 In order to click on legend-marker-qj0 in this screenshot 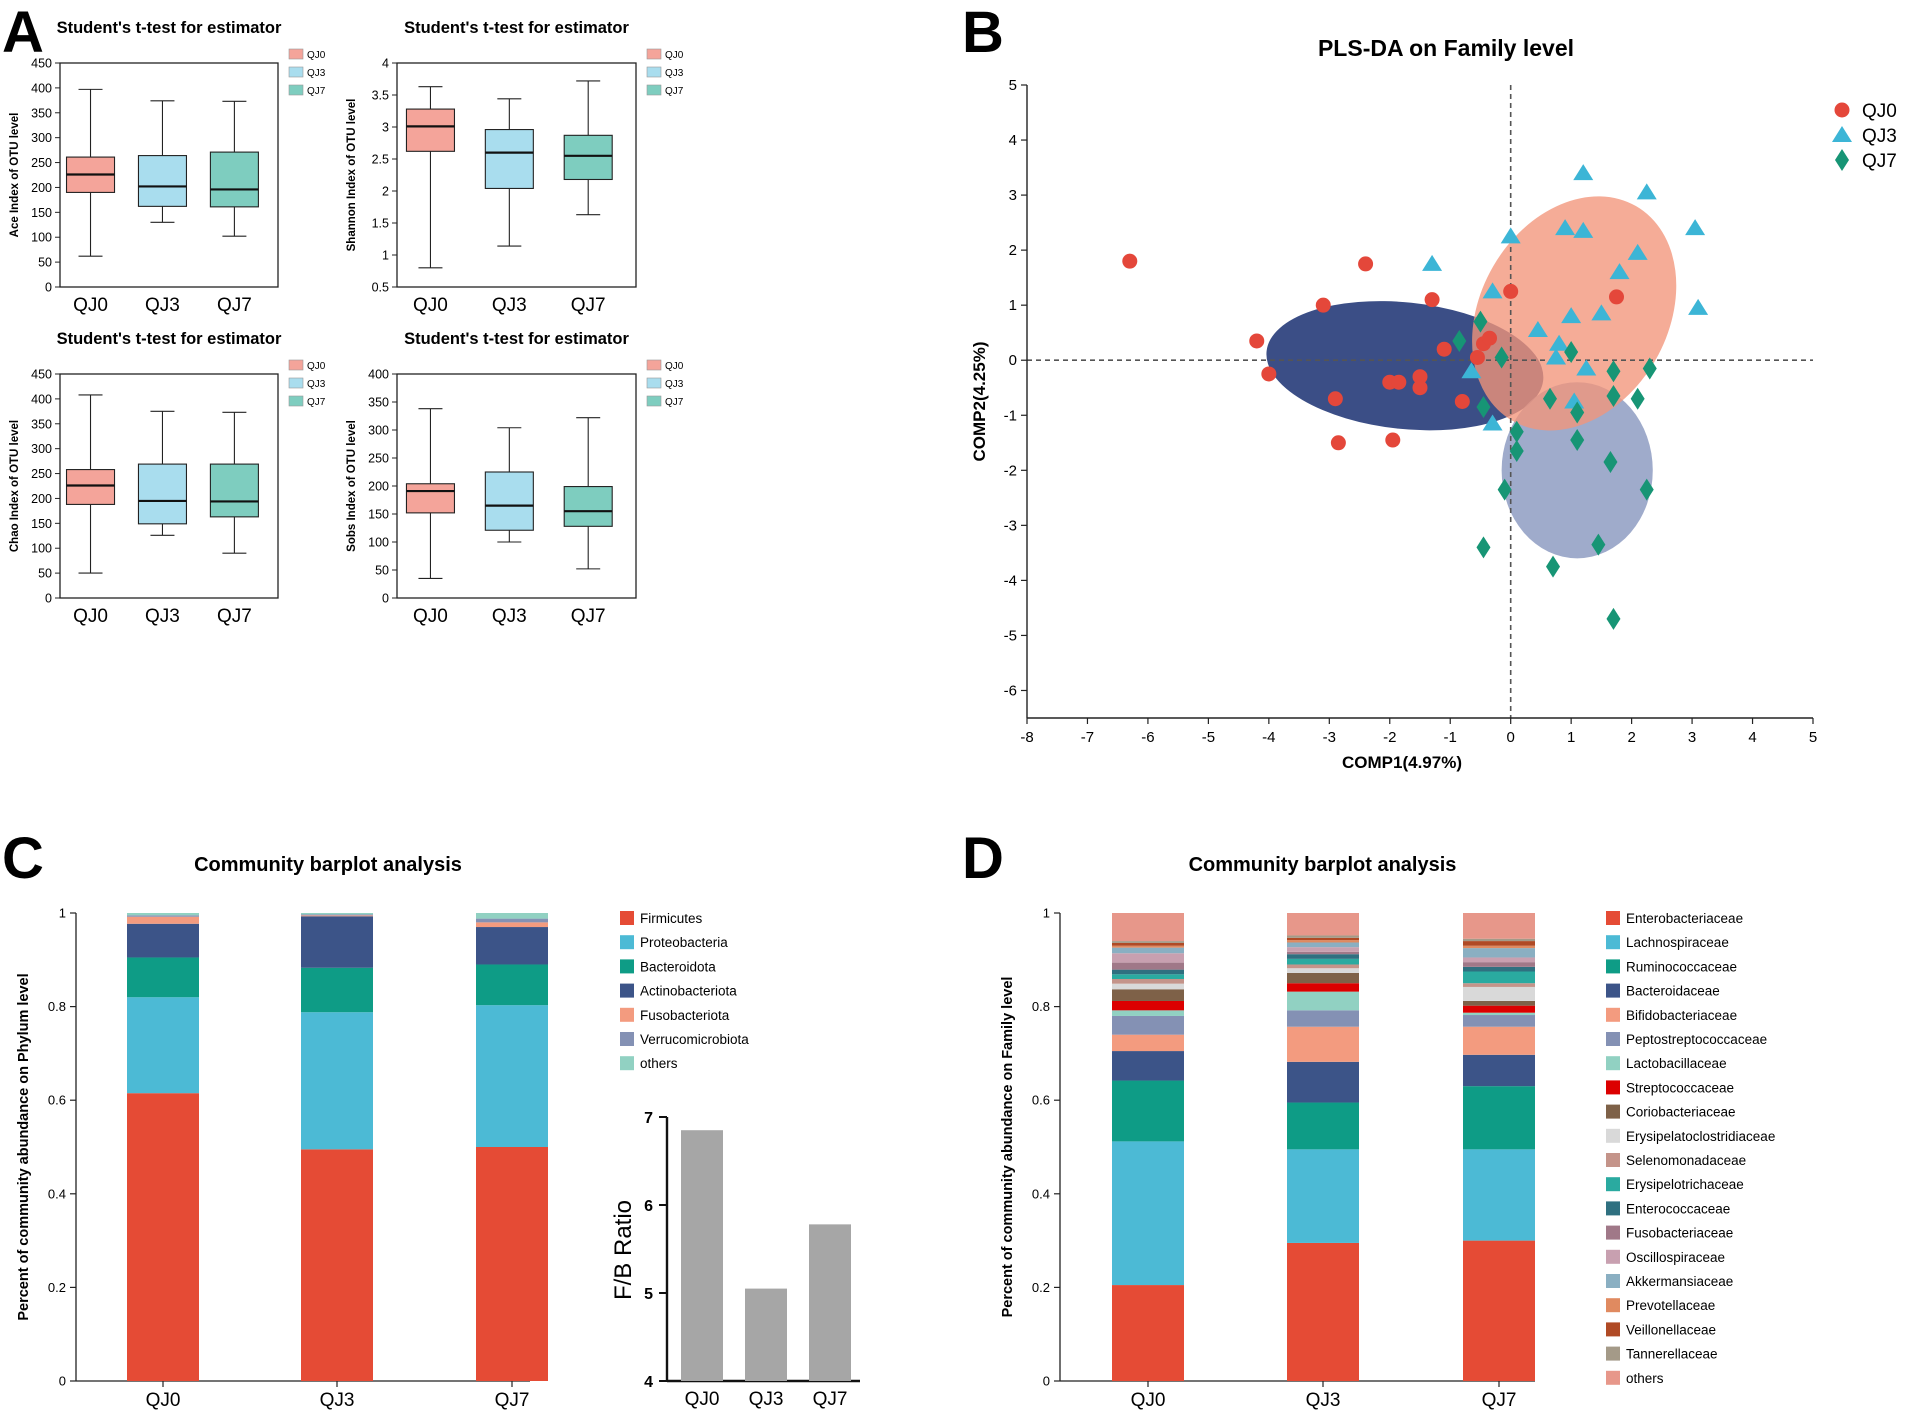, I will do `click(1842, 110)`.